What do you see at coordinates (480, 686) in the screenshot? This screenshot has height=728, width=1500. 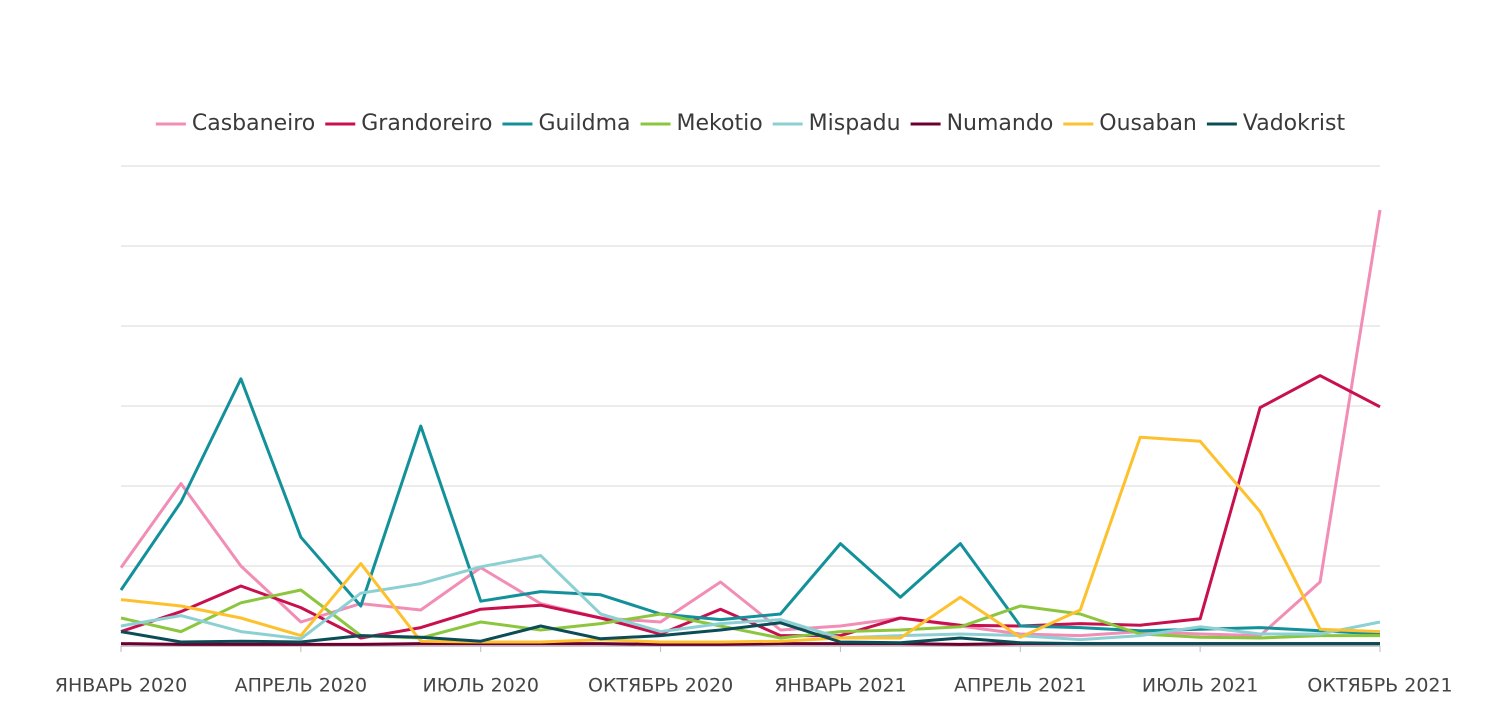 I see `x-tick-label: ИЮЛЬ 2020` at bounding box center [480, 686].